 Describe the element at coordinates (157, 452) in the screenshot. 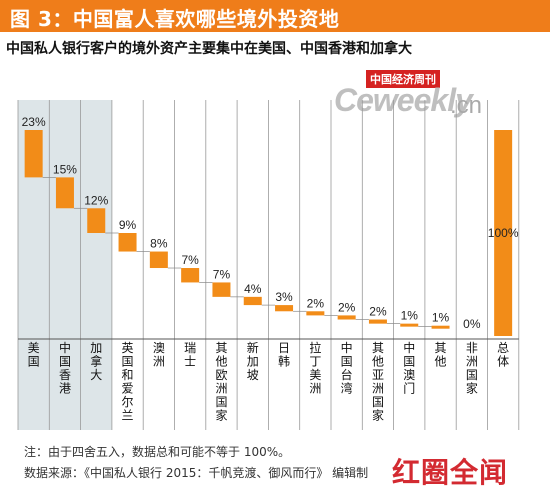

I see `rounding-note: 注：由于四舍五入，数据总和可能不等于 100%。` at that location.